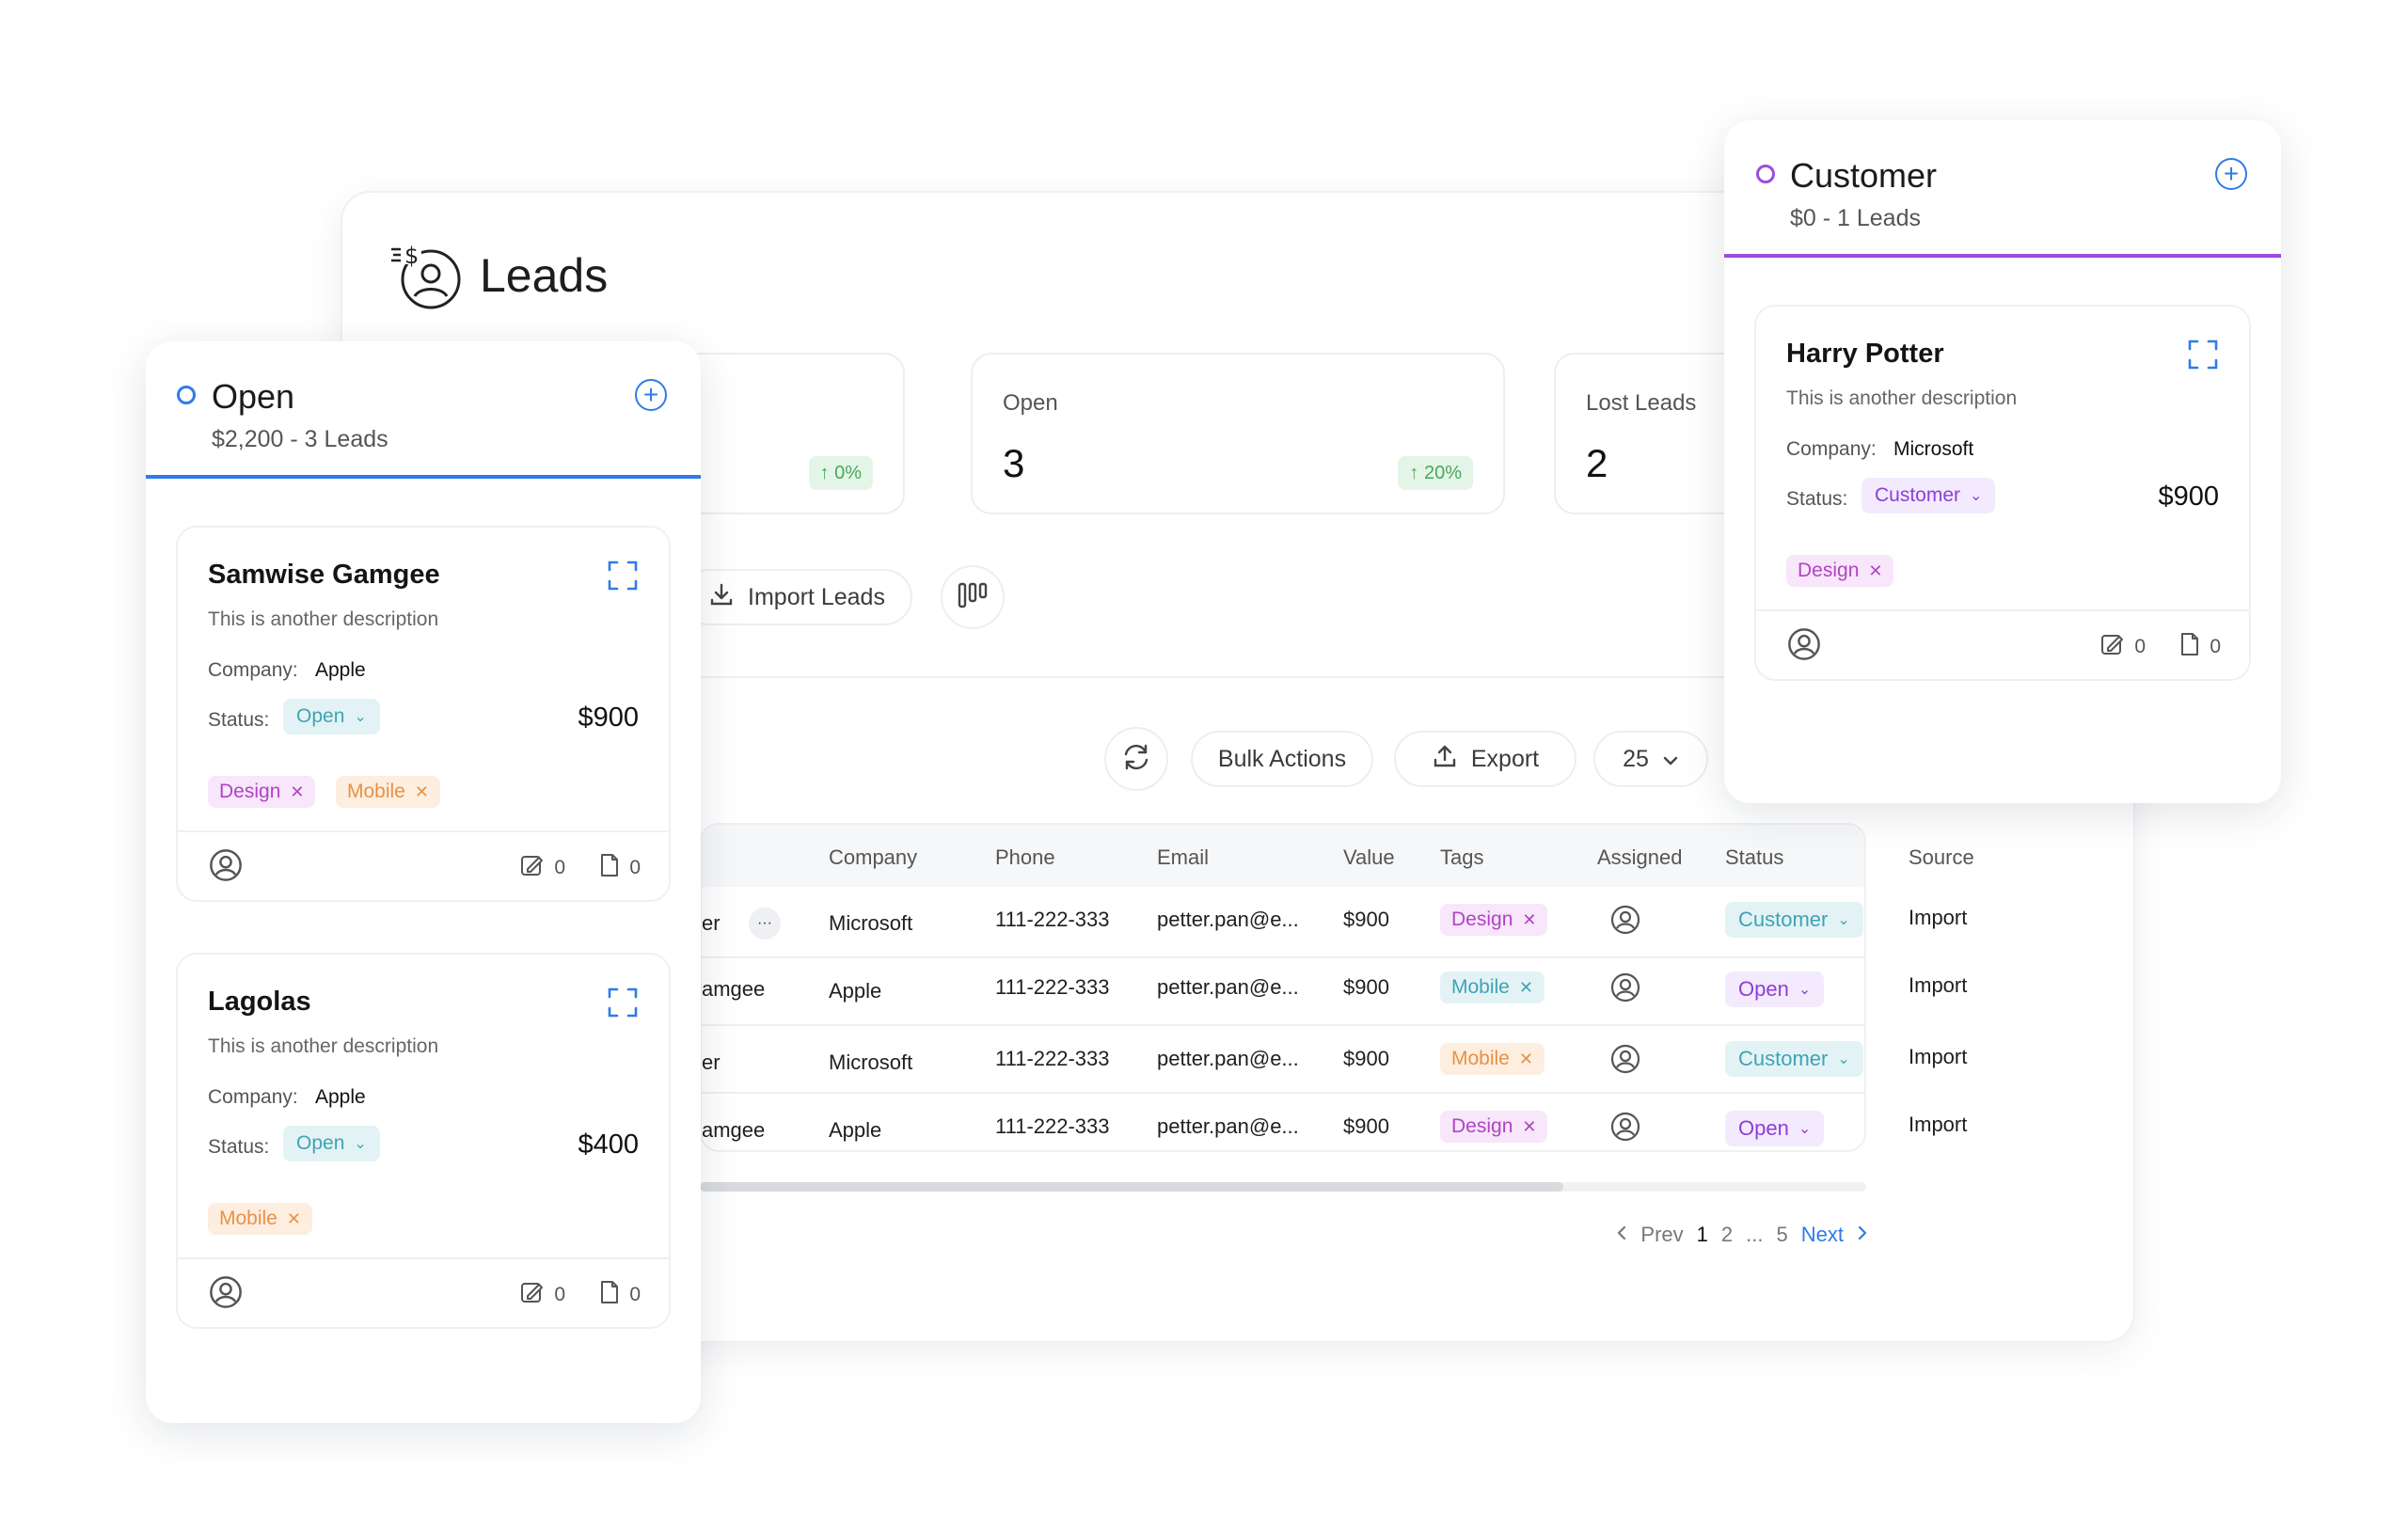 This screenshot has width=2408, height=1532. What do you see at coordinates (1621, 1235) in the screenshot?
I see `chevron-left-icon` at bounding box center [1621, 1235].